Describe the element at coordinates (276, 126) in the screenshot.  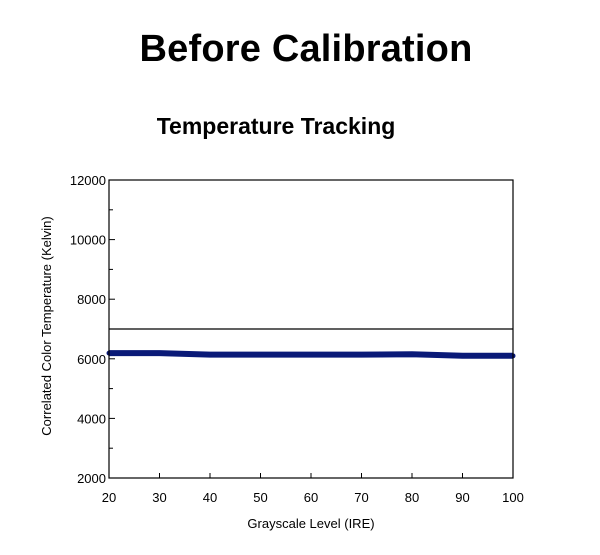
I see `chart-title: Temperature Tracking` at that location.